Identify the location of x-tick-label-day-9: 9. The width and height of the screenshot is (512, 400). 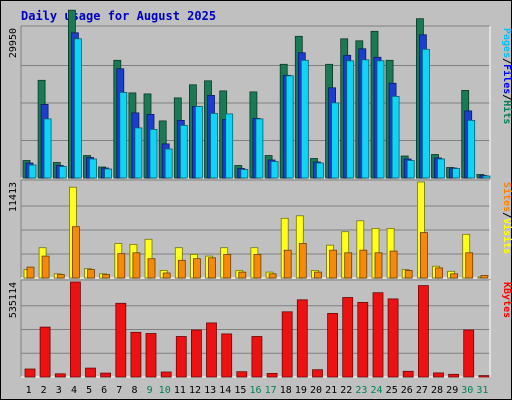
(150, 390).